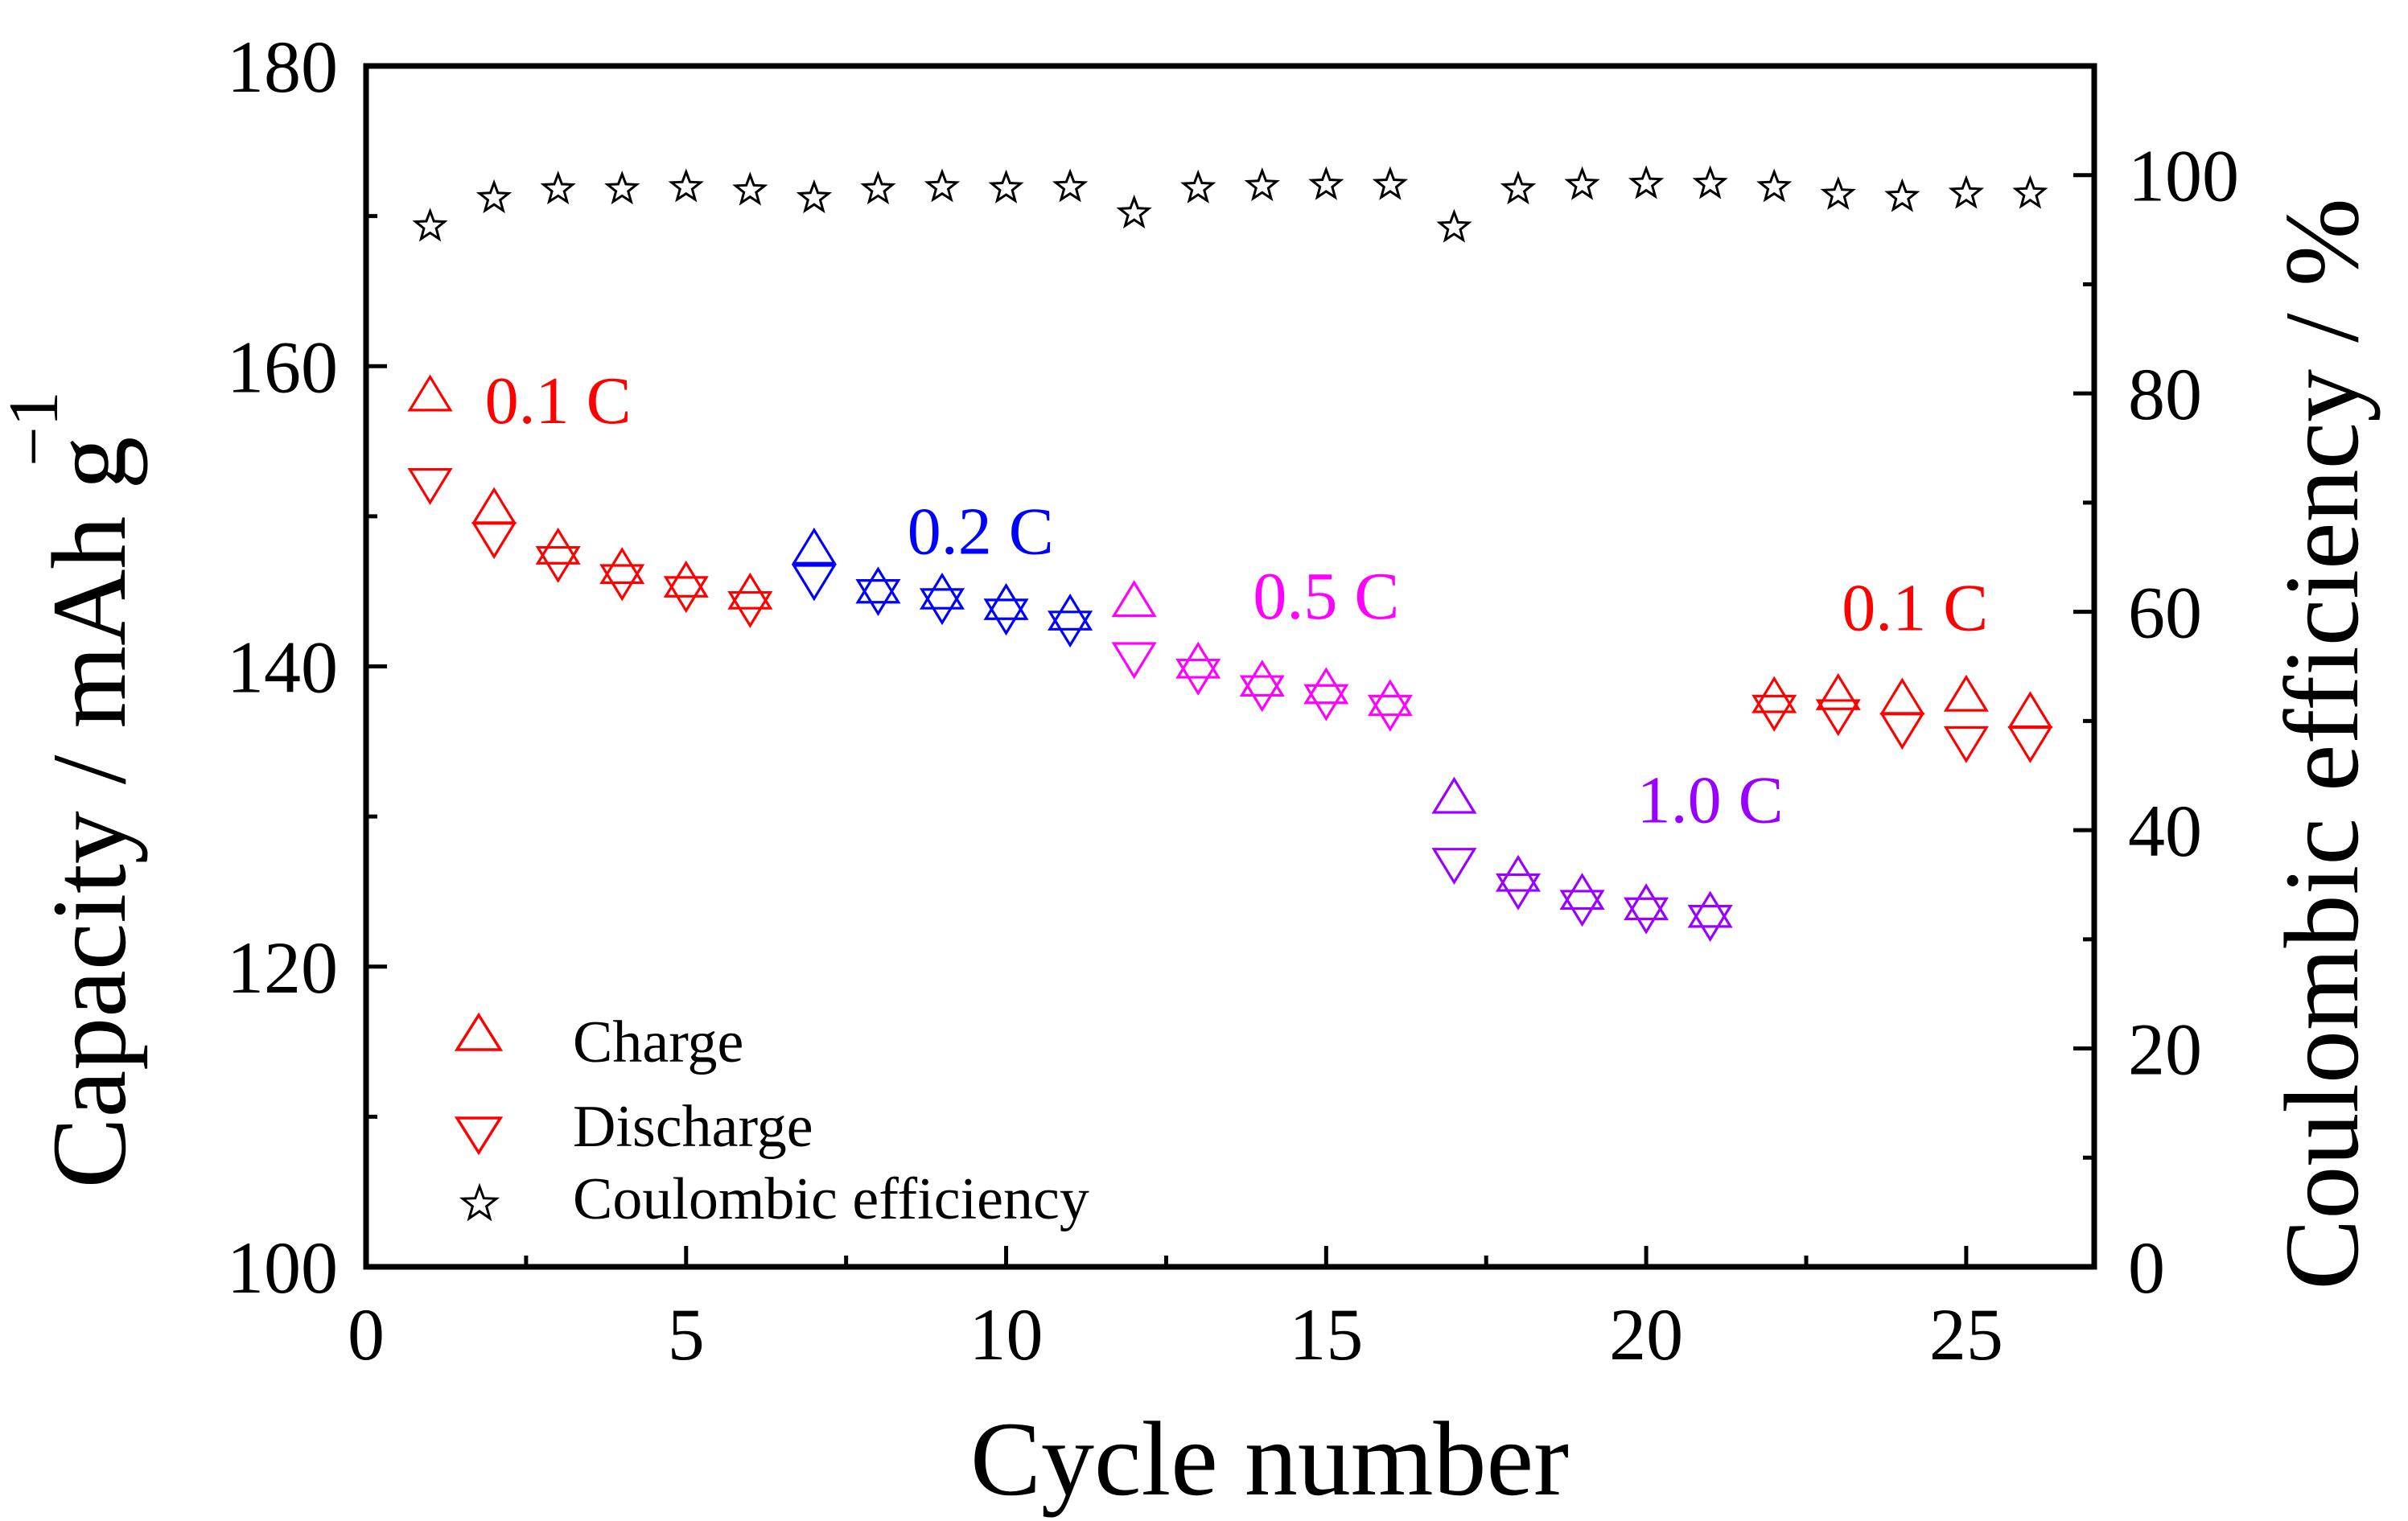  I want to click on y-tick-label: 140, so click(282, 668).